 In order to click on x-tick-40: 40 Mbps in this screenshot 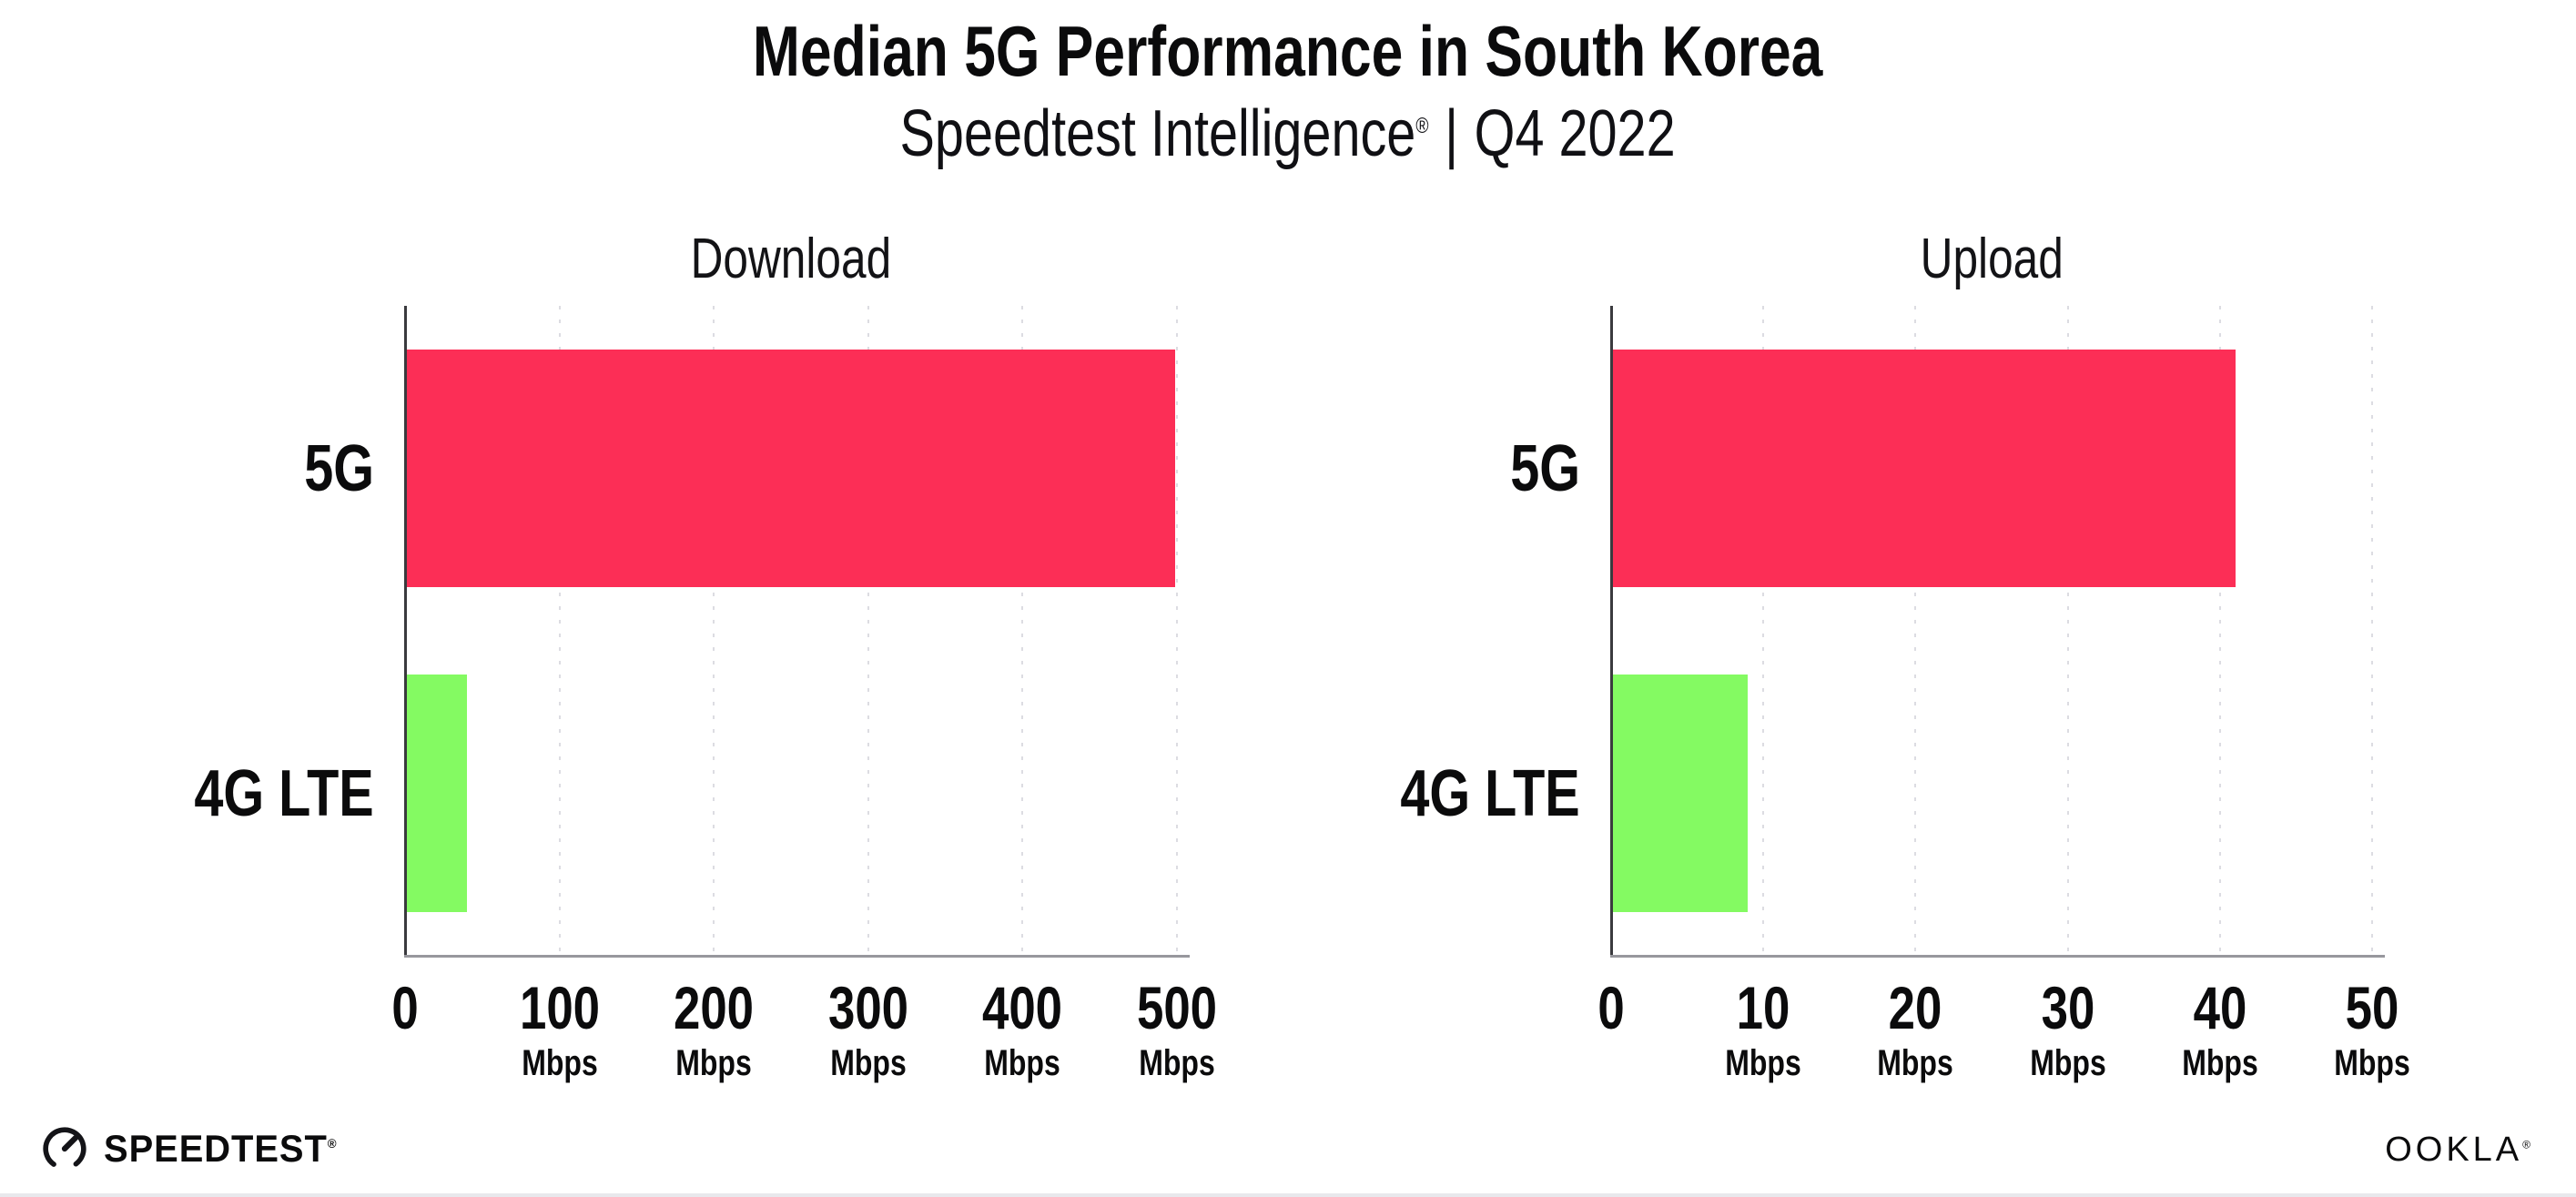, I will do `click(2220, 1030)`.